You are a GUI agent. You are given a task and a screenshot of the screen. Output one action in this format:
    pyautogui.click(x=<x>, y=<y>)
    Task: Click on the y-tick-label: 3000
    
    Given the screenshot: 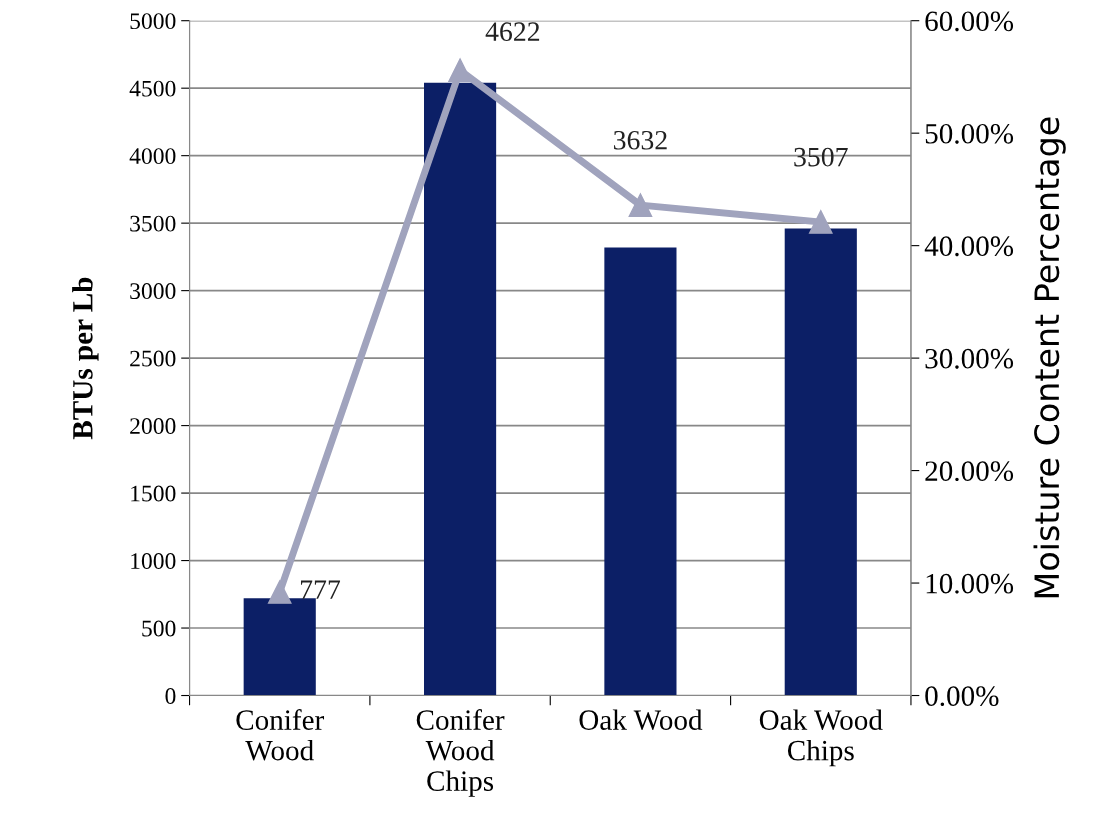 What is the action you would take?
    pyautogui.click(x=153, y=291)
    